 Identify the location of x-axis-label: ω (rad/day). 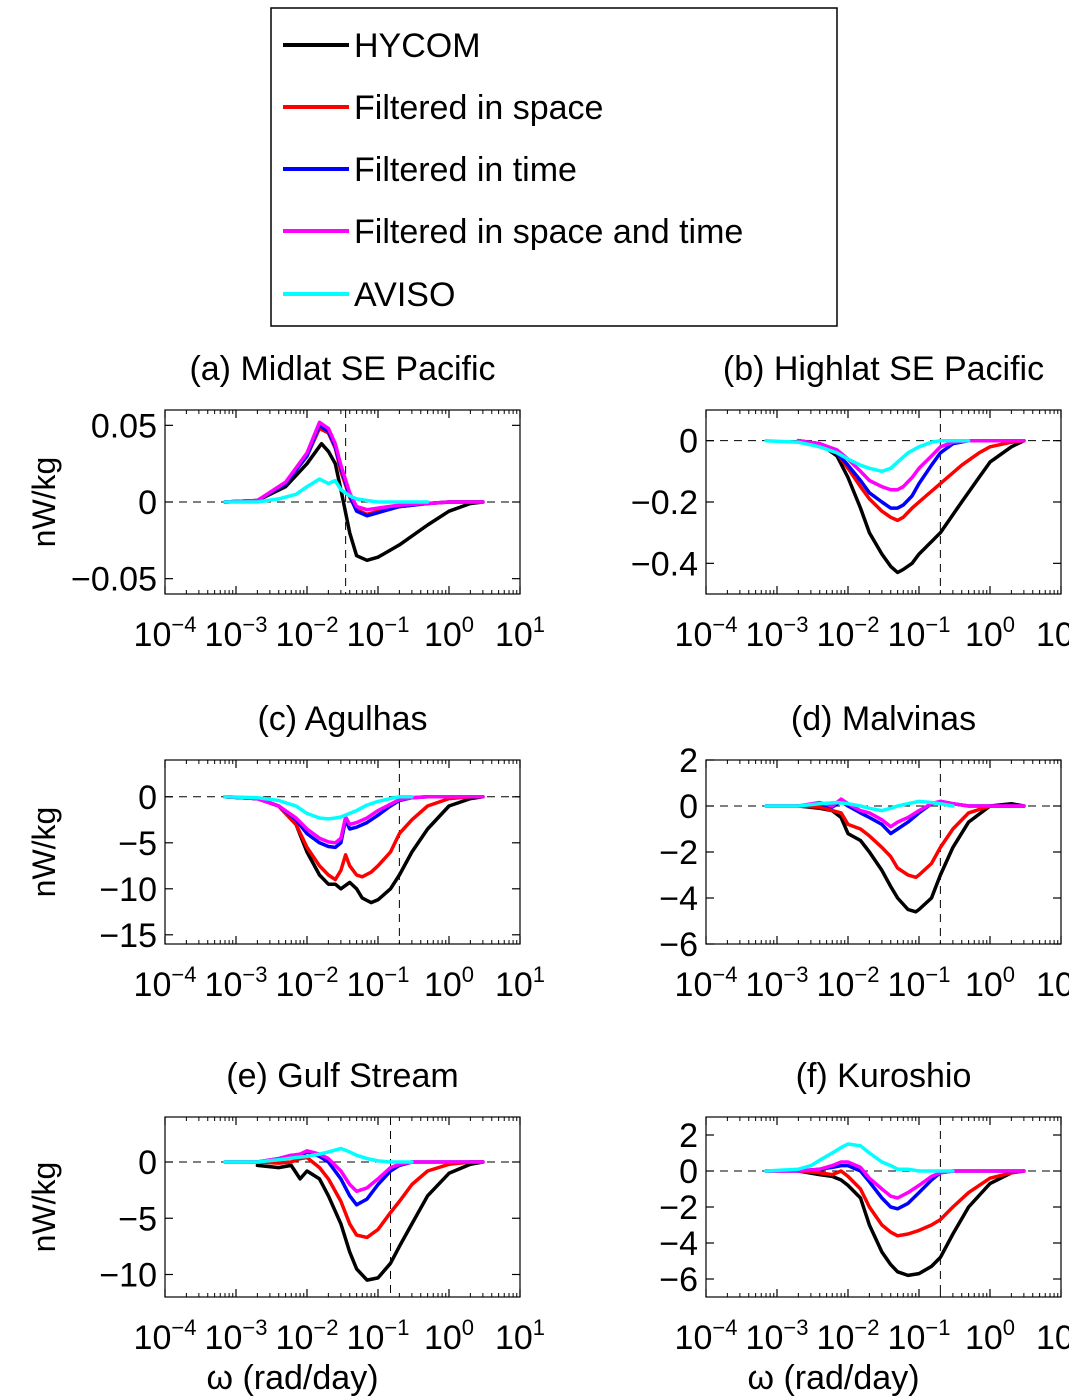
(292, 1378).